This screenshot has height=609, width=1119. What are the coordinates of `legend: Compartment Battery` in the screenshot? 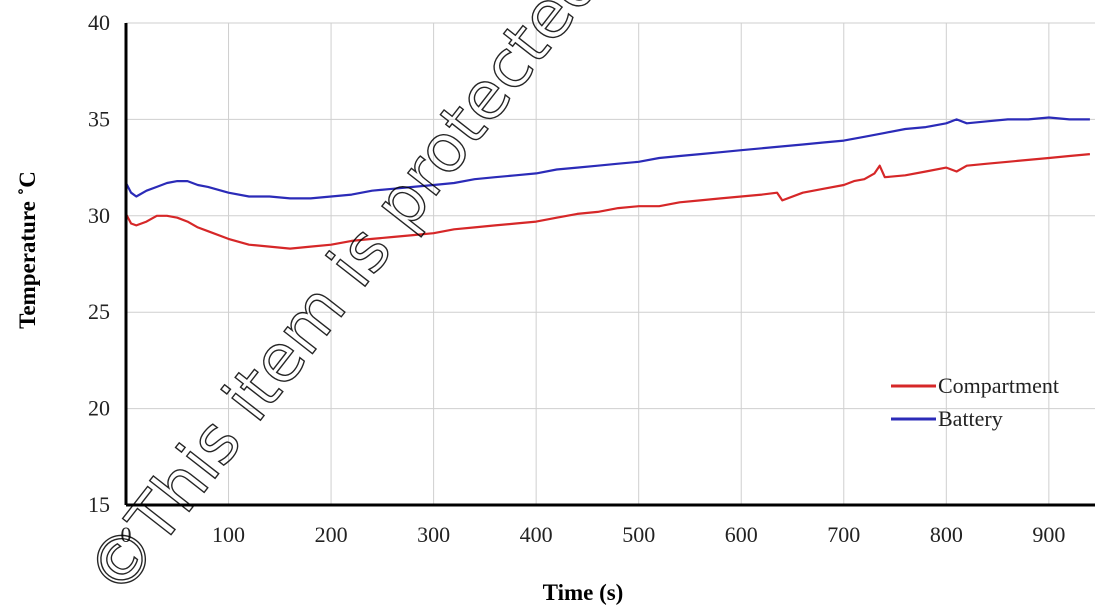 It's located at (975, 402).